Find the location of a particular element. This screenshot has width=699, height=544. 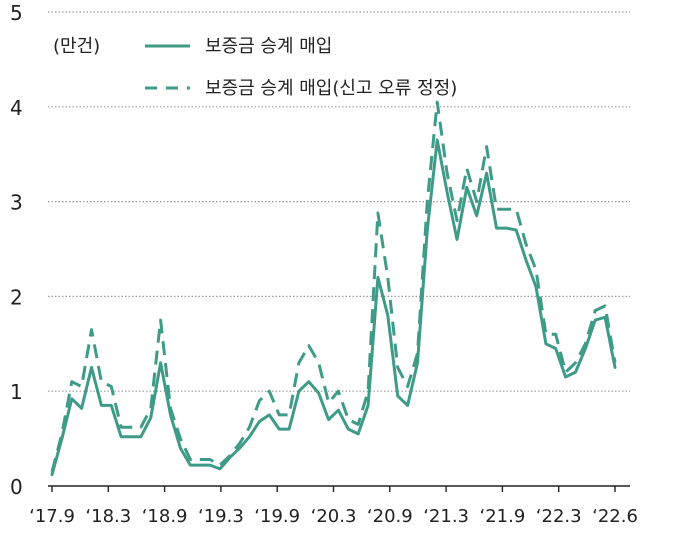

x-tick-label: ‘20.3 is located at coordinates (334, 516).